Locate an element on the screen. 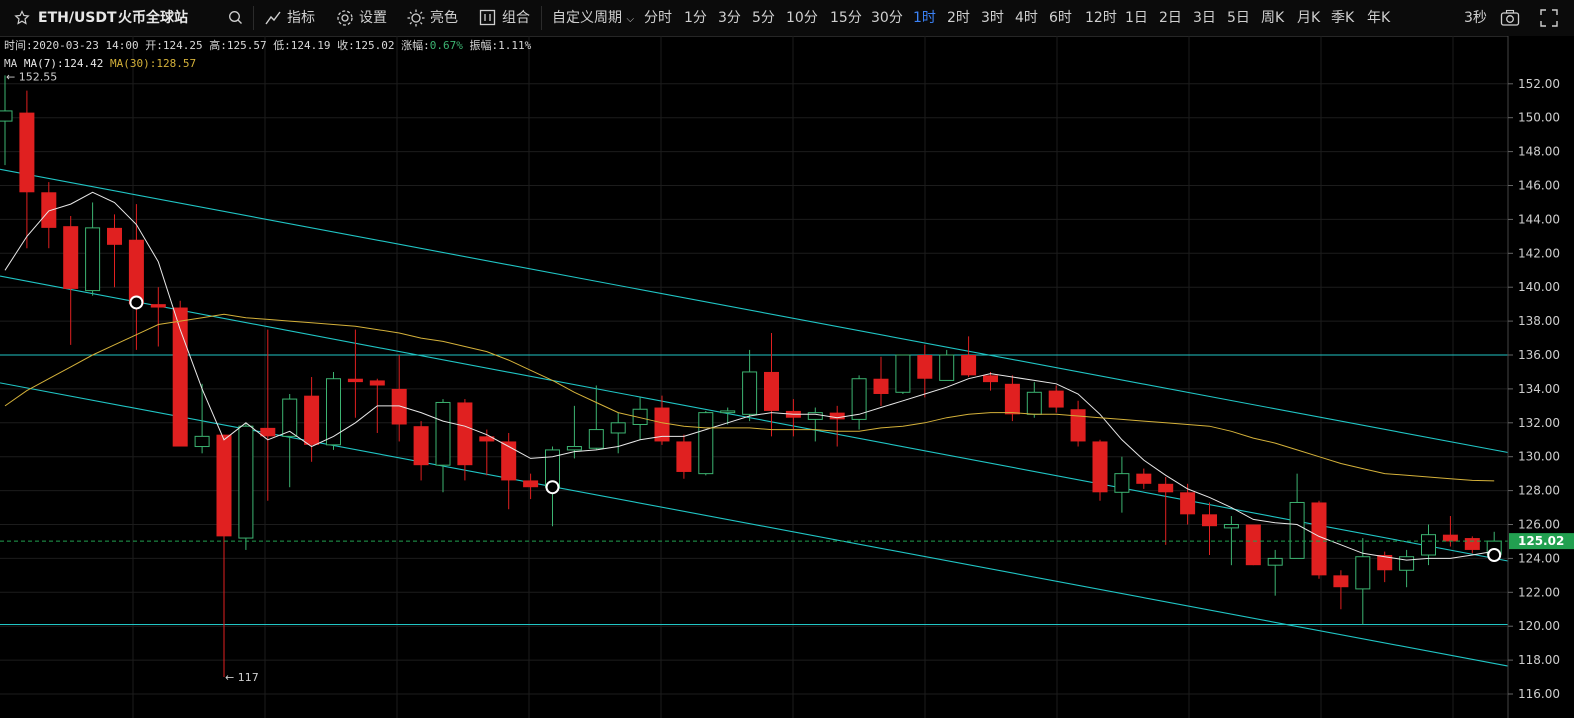 The image size is (1574, 718). period-tab-10: 4时 is located at coordinates (1026, 18).